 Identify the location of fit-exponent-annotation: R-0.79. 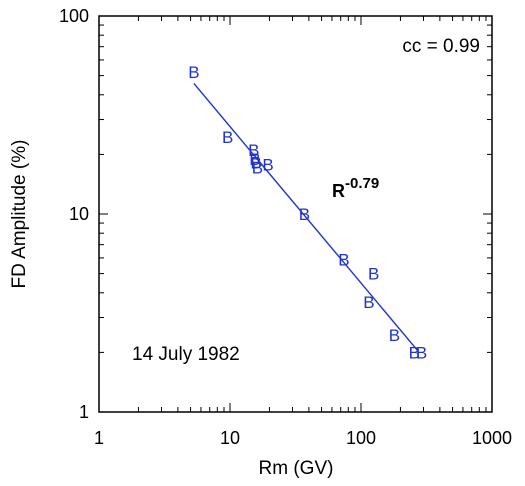
(355, 188).